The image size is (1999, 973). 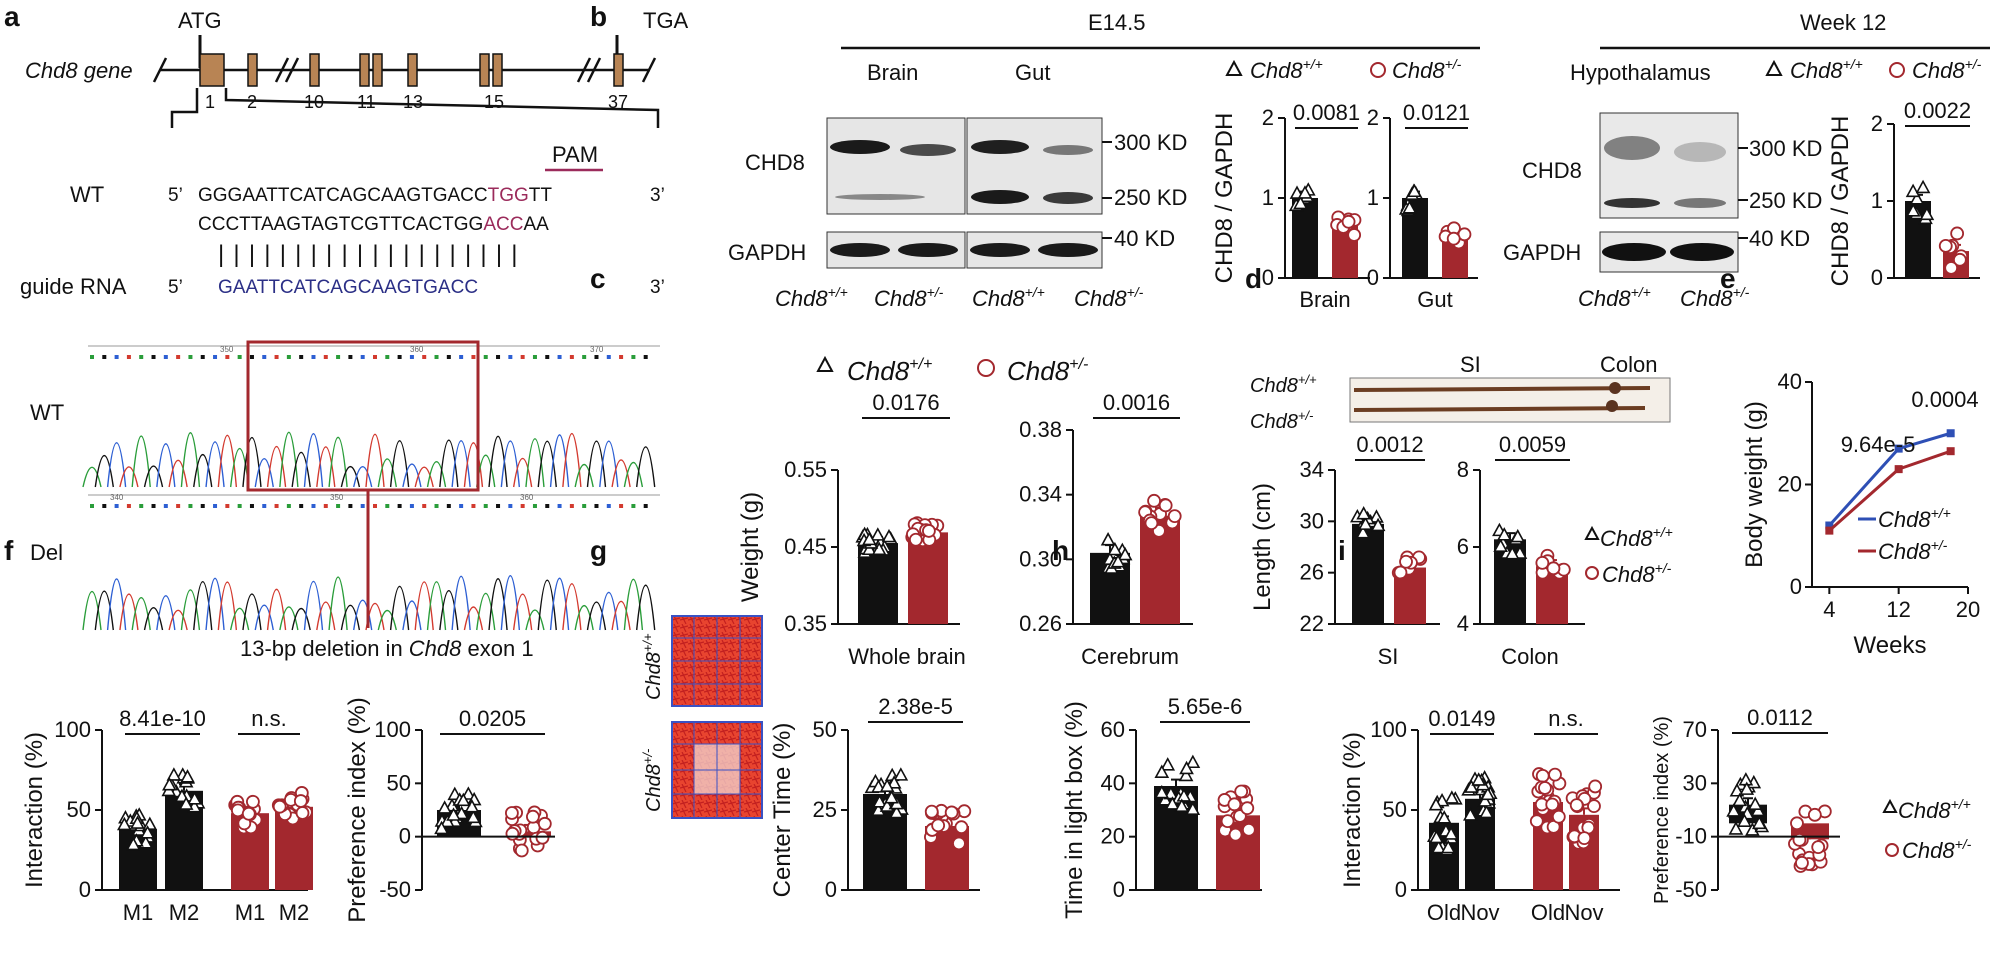 I want to click on y-tick-label: 2, so click(x=1268, y=117).